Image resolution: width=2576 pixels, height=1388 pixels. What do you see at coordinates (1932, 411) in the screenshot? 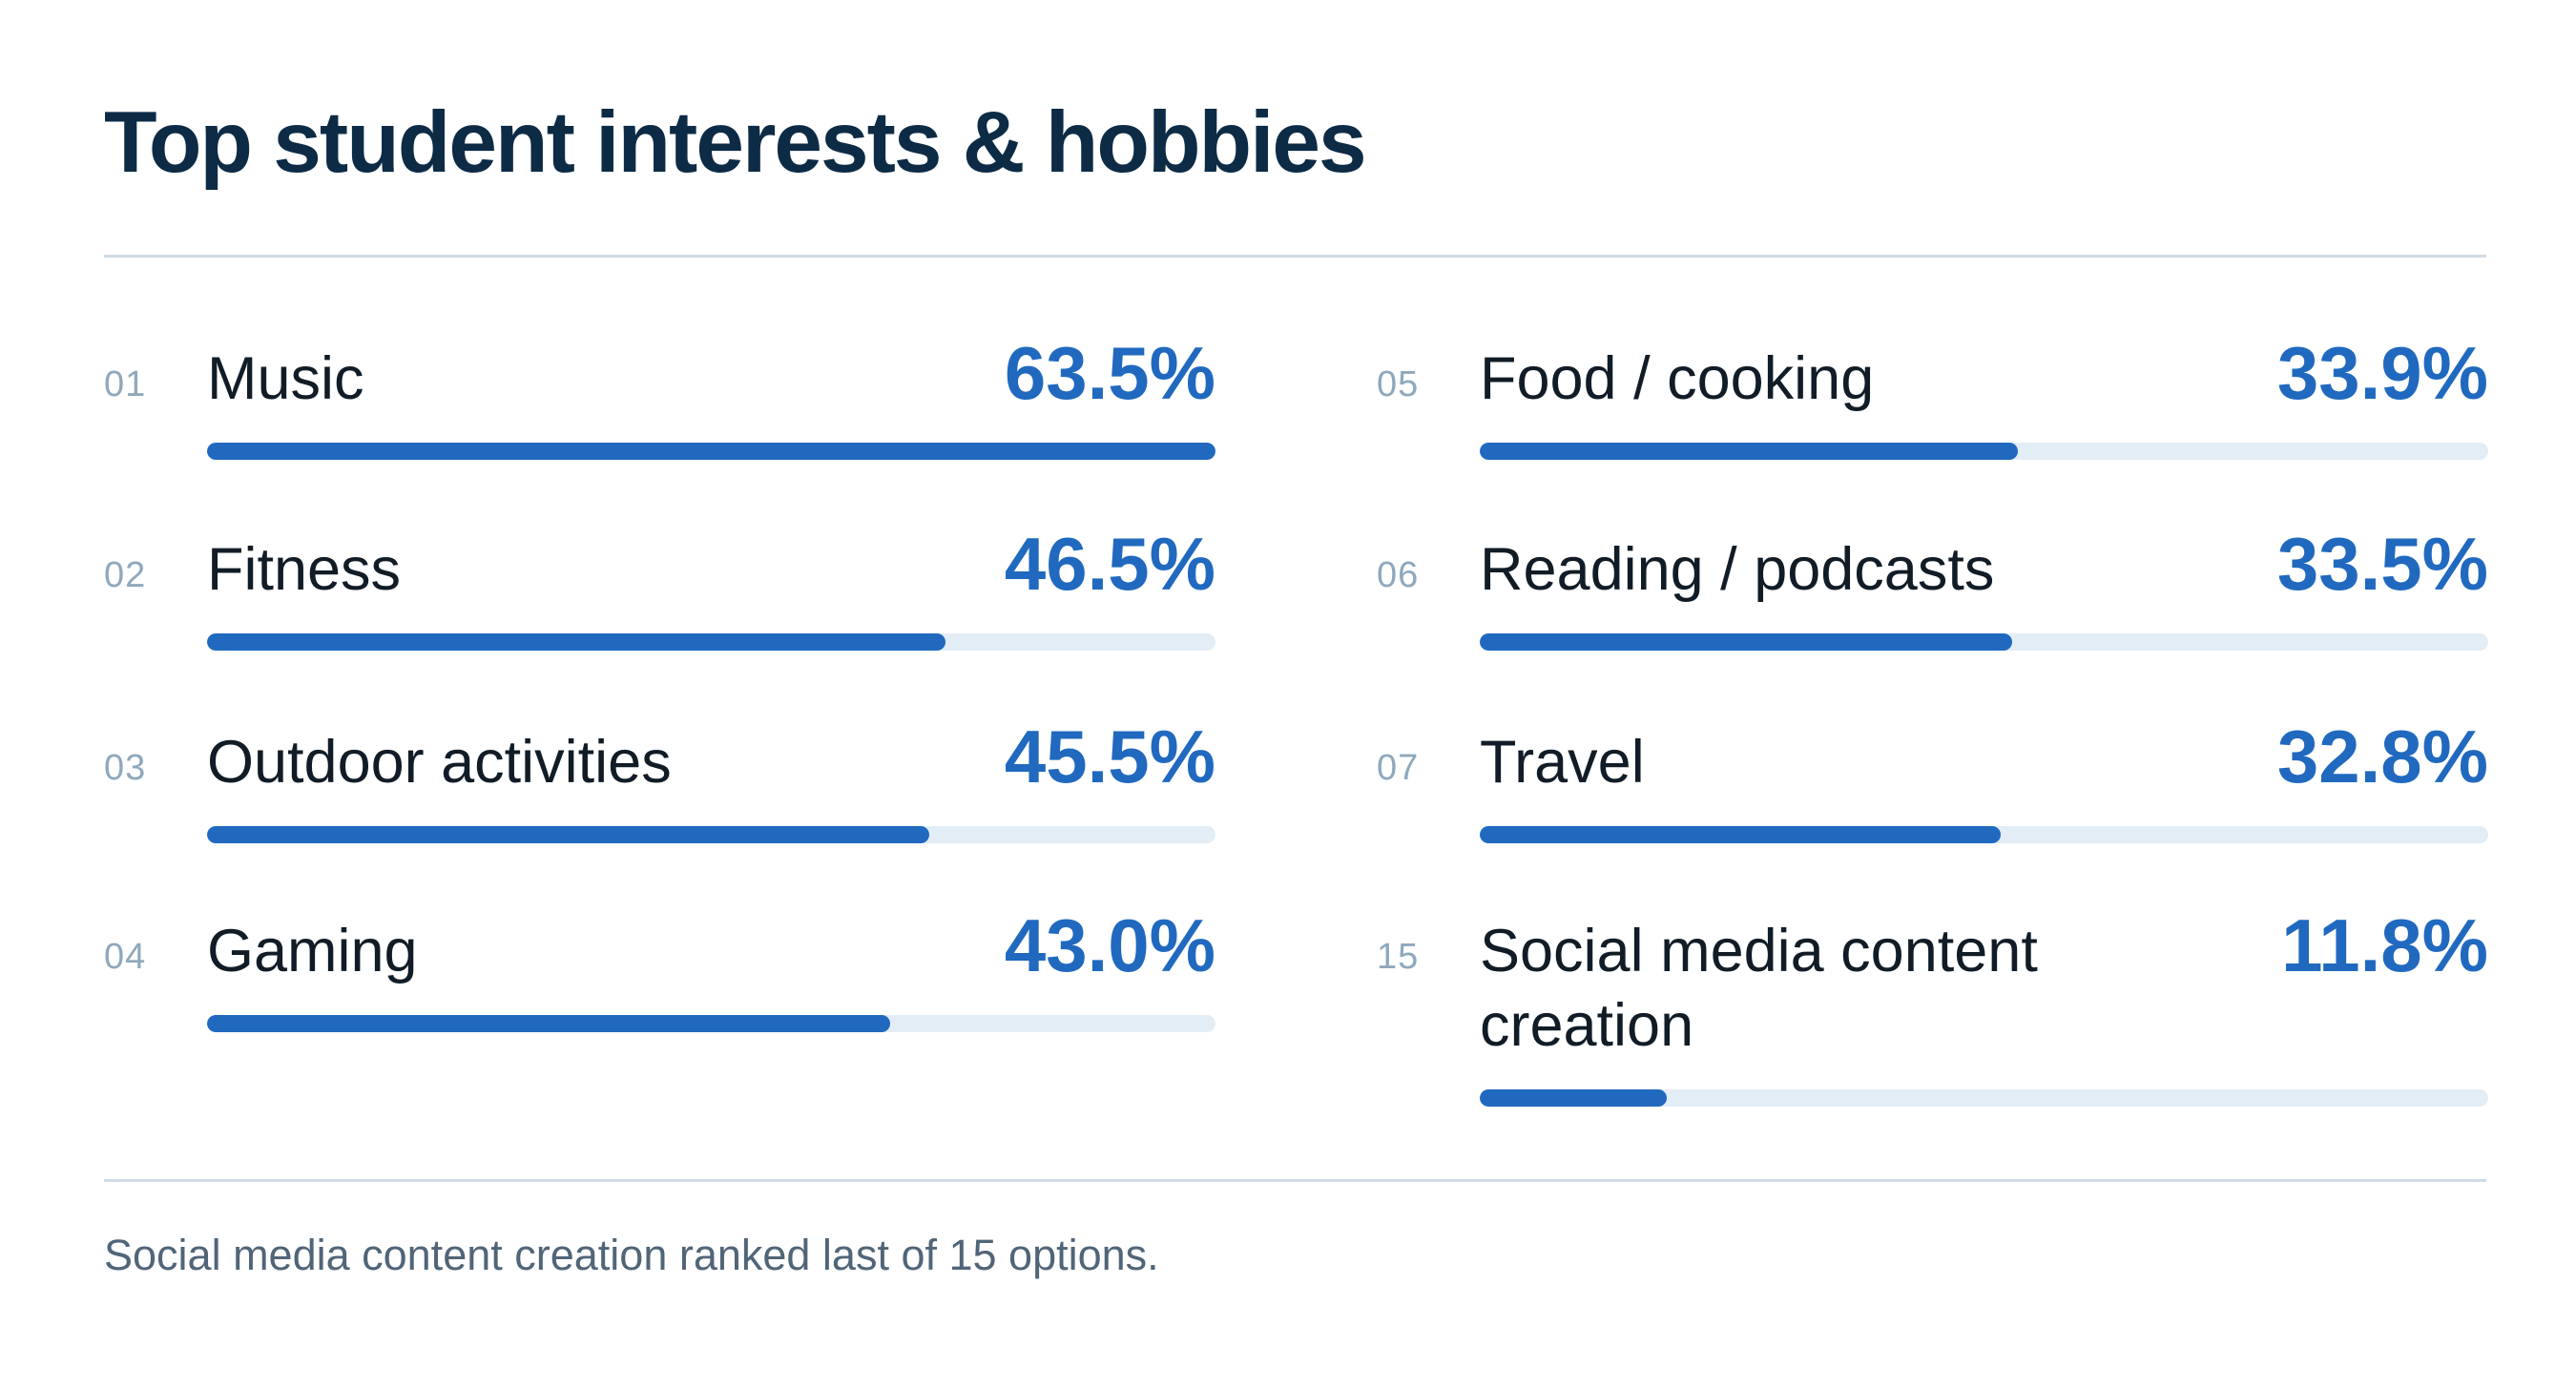
I see `bar-row: 05 Food / cooking 33.9%` at bounding box center [1932, 411].